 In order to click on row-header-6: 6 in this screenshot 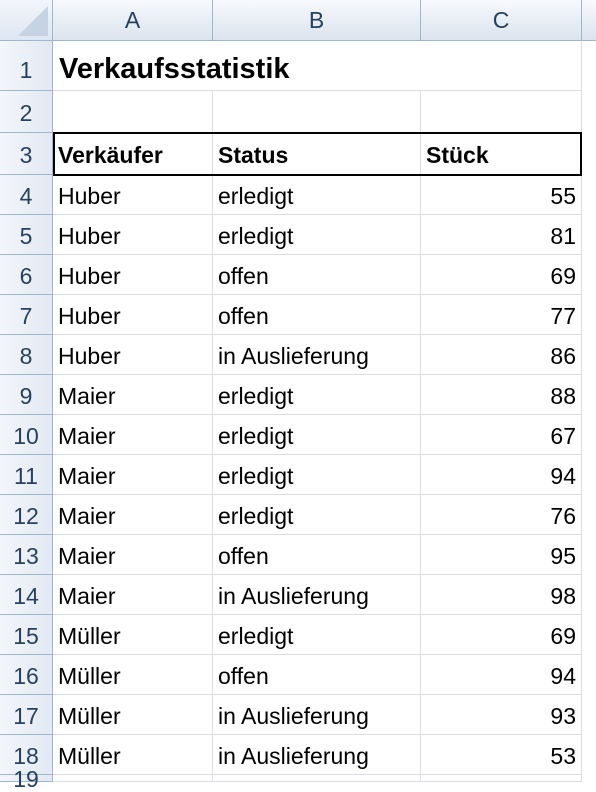, I will do `click(26, 275)`.